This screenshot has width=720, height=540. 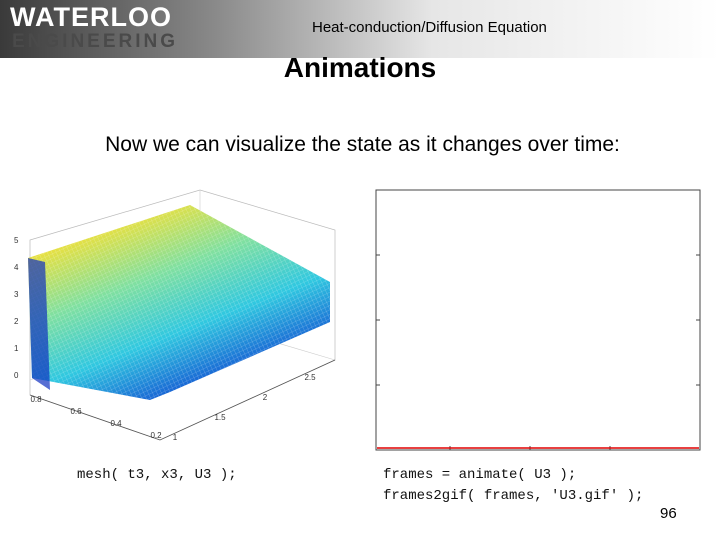 What do you see at coordinates (16, 348) in the screenshot?
I see `z-tick-label: 1` at bounding box center [16, 348].